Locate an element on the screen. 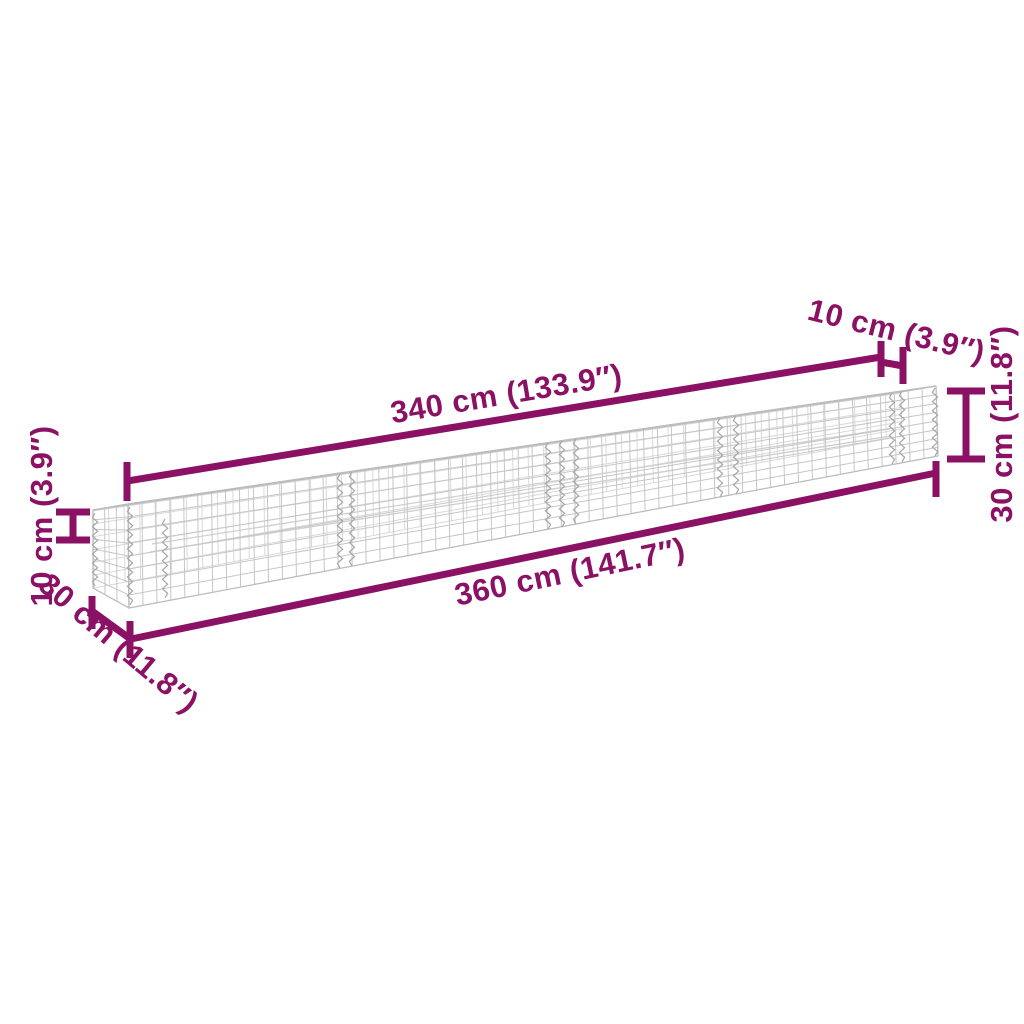  label-bottom-length: 360 cm (141.7″) is located at coordinates (570, 572).